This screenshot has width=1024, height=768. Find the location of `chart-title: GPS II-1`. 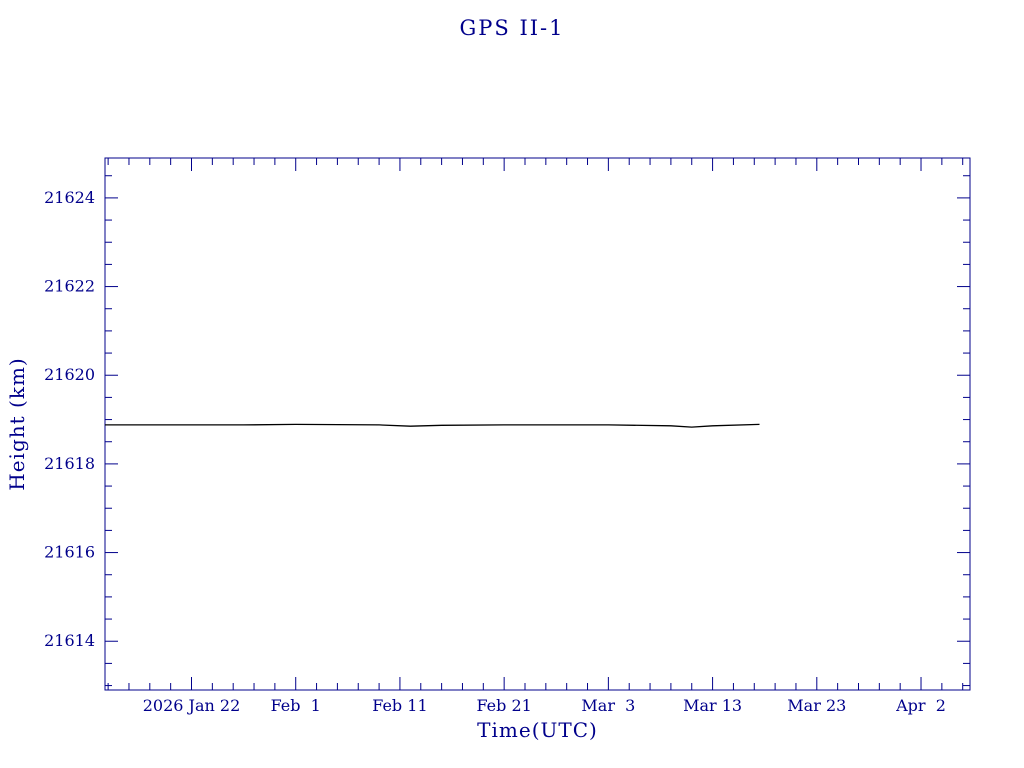

chart-title: GPS II-1 is located at coordinates (512, 28).